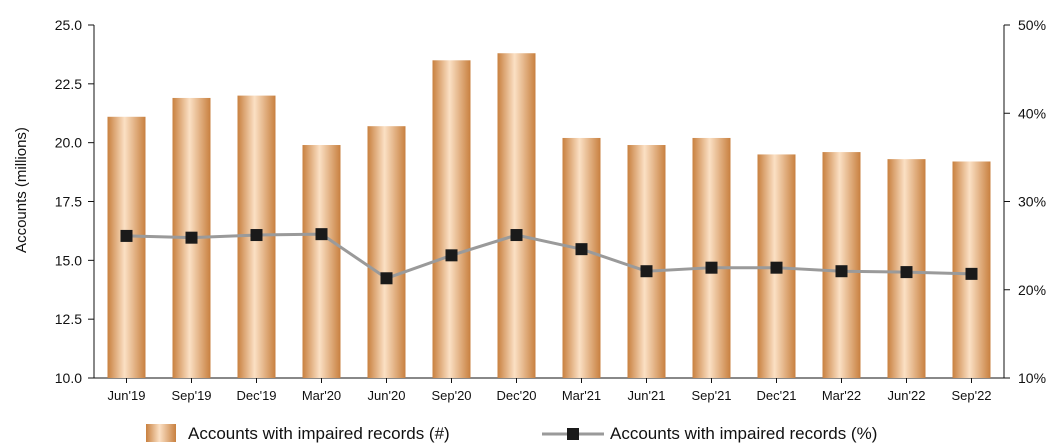 The width and height of the screenshot is (1056, 443). Describe the element at coordinates (581, 395) in the screenshot. I see `x-tick-label: Mar'21` at that location.